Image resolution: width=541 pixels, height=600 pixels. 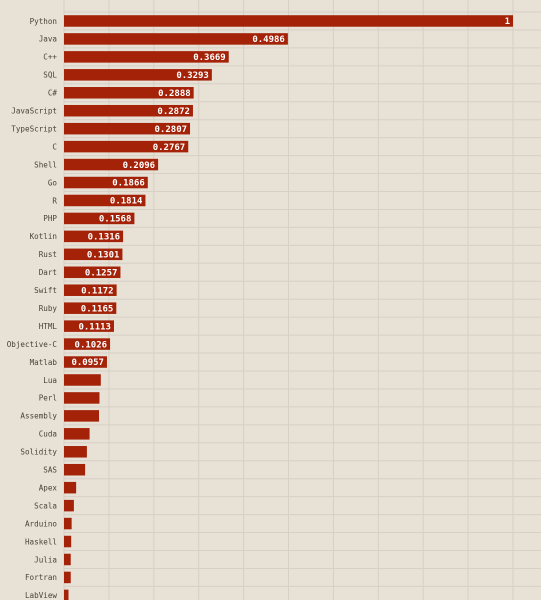 I want to click on data-label: 0.1113, so click(x=94, y=327).